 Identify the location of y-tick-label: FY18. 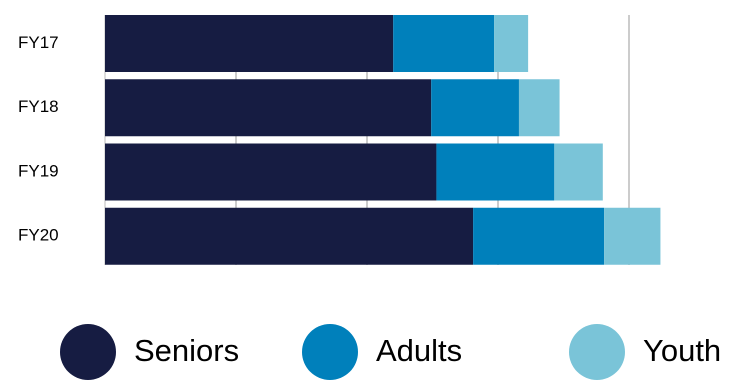
(38, 106).